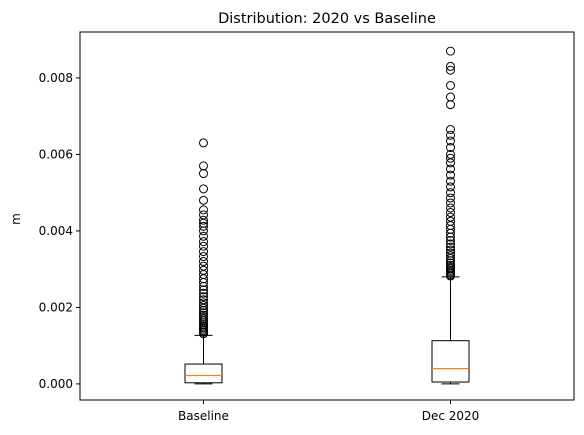 The height and width of the screenshot is (435, 584). What do you see at coordinates (451, 416) in the screenshot?
I see `x-tick-label: Dec 2020` at bounding box center [451, 416].